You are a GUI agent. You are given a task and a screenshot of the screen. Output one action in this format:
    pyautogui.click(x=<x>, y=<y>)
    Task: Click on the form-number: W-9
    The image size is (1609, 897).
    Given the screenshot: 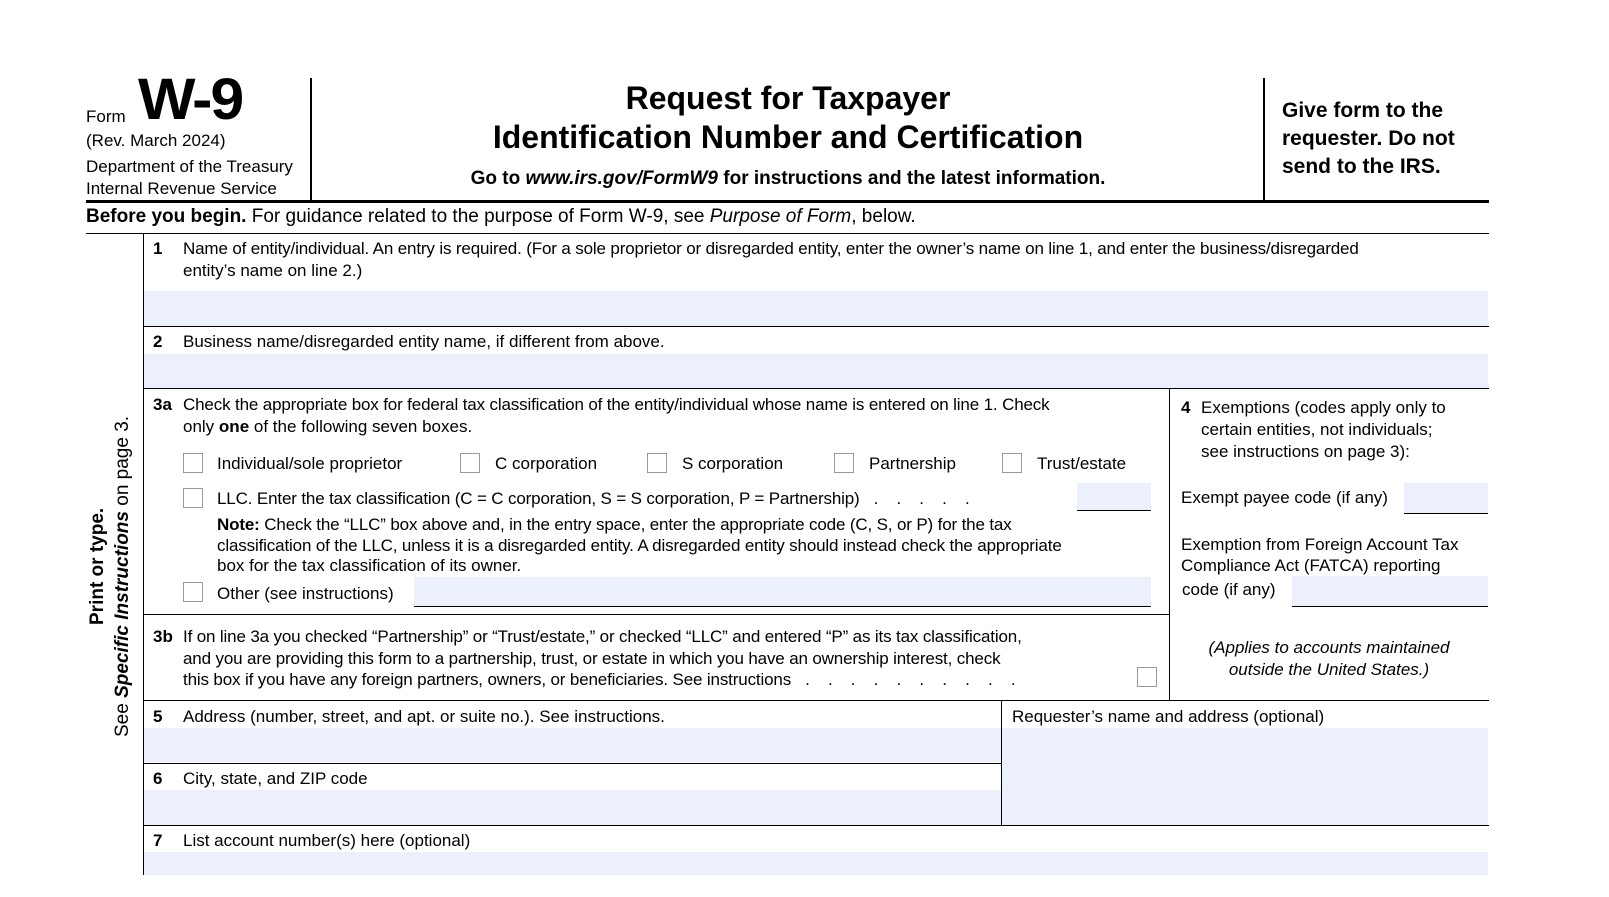 What is the action you would take?
    pyautogui.click(x=191, y=99)
    